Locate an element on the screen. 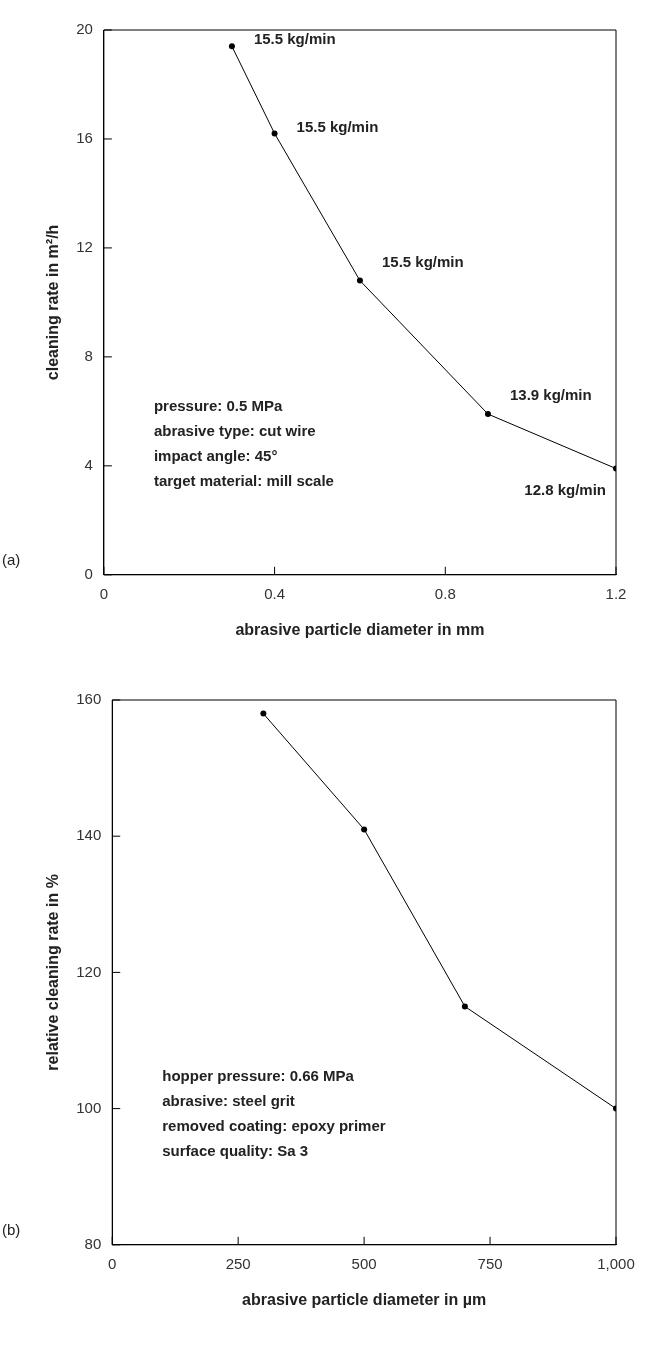  y-tick-label: 20 is located at coordinates (84, 29).